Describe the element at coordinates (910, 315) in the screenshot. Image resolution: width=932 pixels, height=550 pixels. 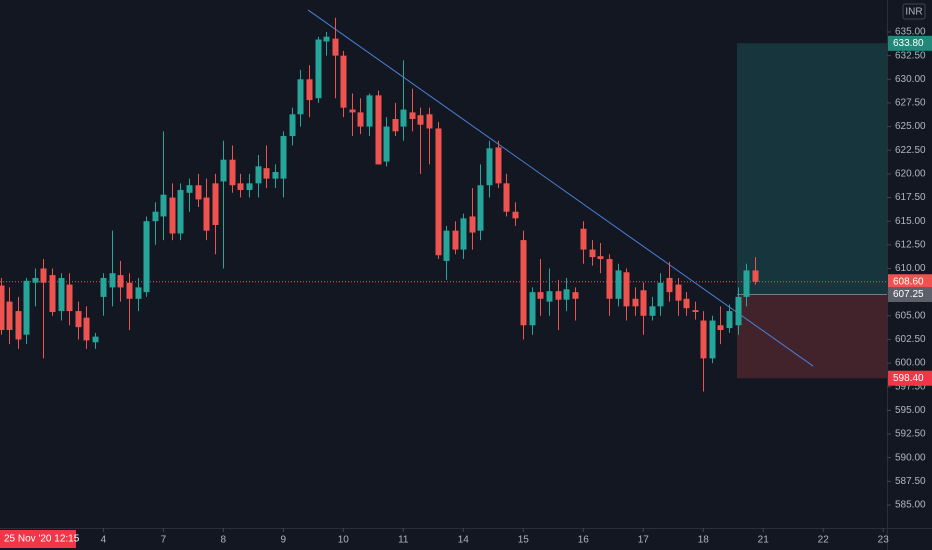
I see `y-tick-label: 605.00` at that location.